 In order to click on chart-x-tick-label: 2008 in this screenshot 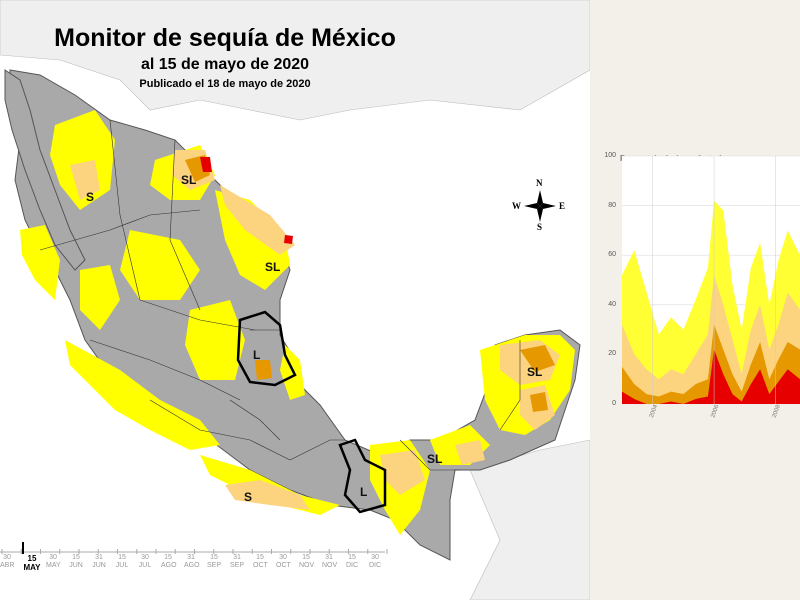, I will do `click(777, 410)`.